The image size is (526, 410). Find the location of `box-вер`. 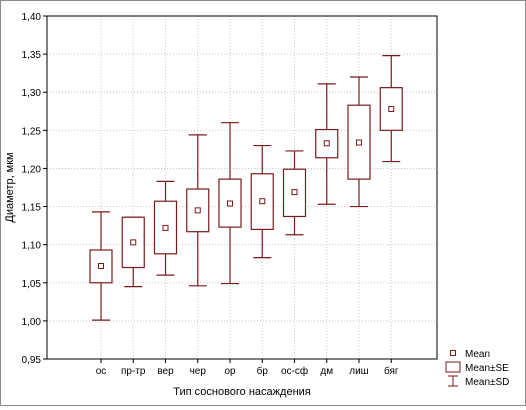

box-вер is located at coordinates (165, 228).